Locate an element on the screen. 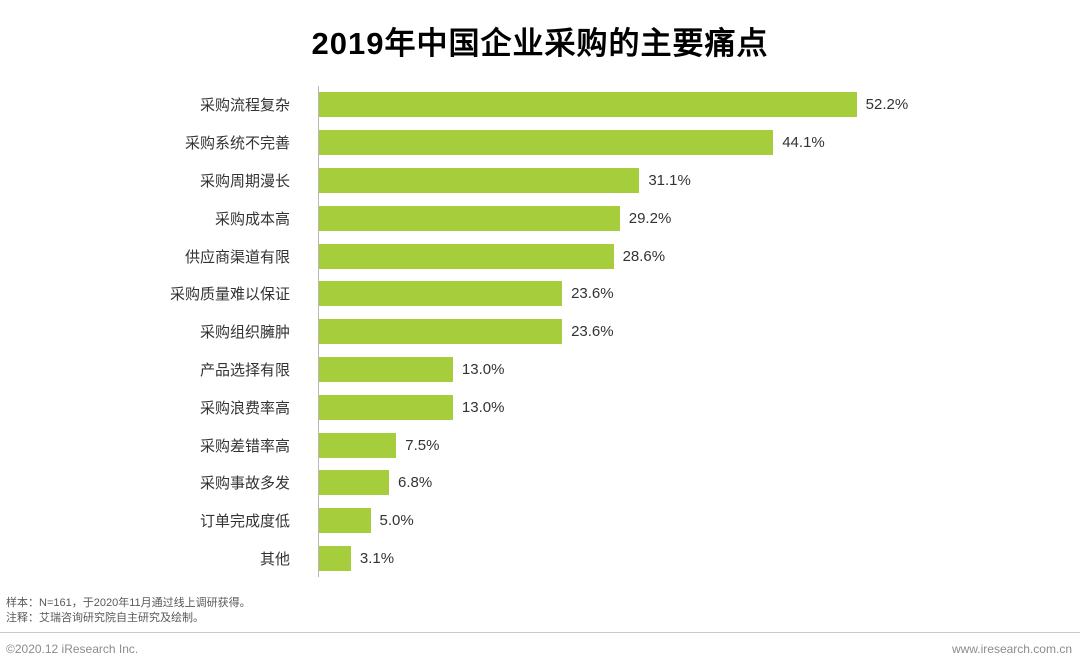  category-label: 采购浪费率高 is located at coordinates (244, 408).